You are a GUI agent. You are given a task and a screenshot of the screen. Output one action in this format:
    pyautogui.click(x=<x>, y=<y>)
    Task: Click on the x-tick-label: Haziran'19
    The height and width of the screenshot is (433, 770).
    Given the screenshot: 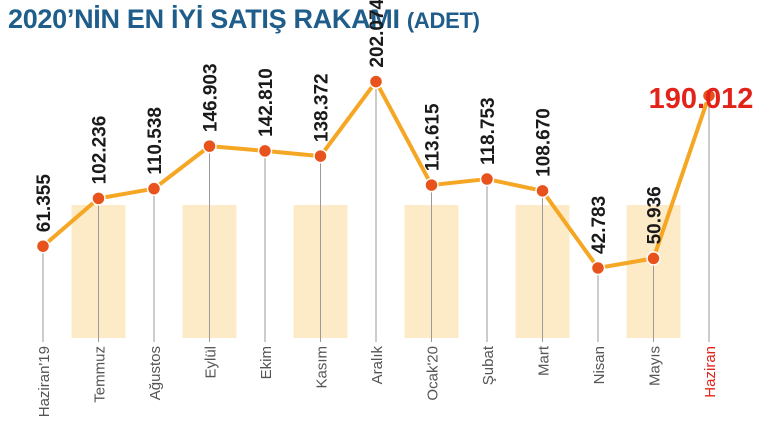 What is the action you would take?
    pyautogui.click(x=44, y=381)
    